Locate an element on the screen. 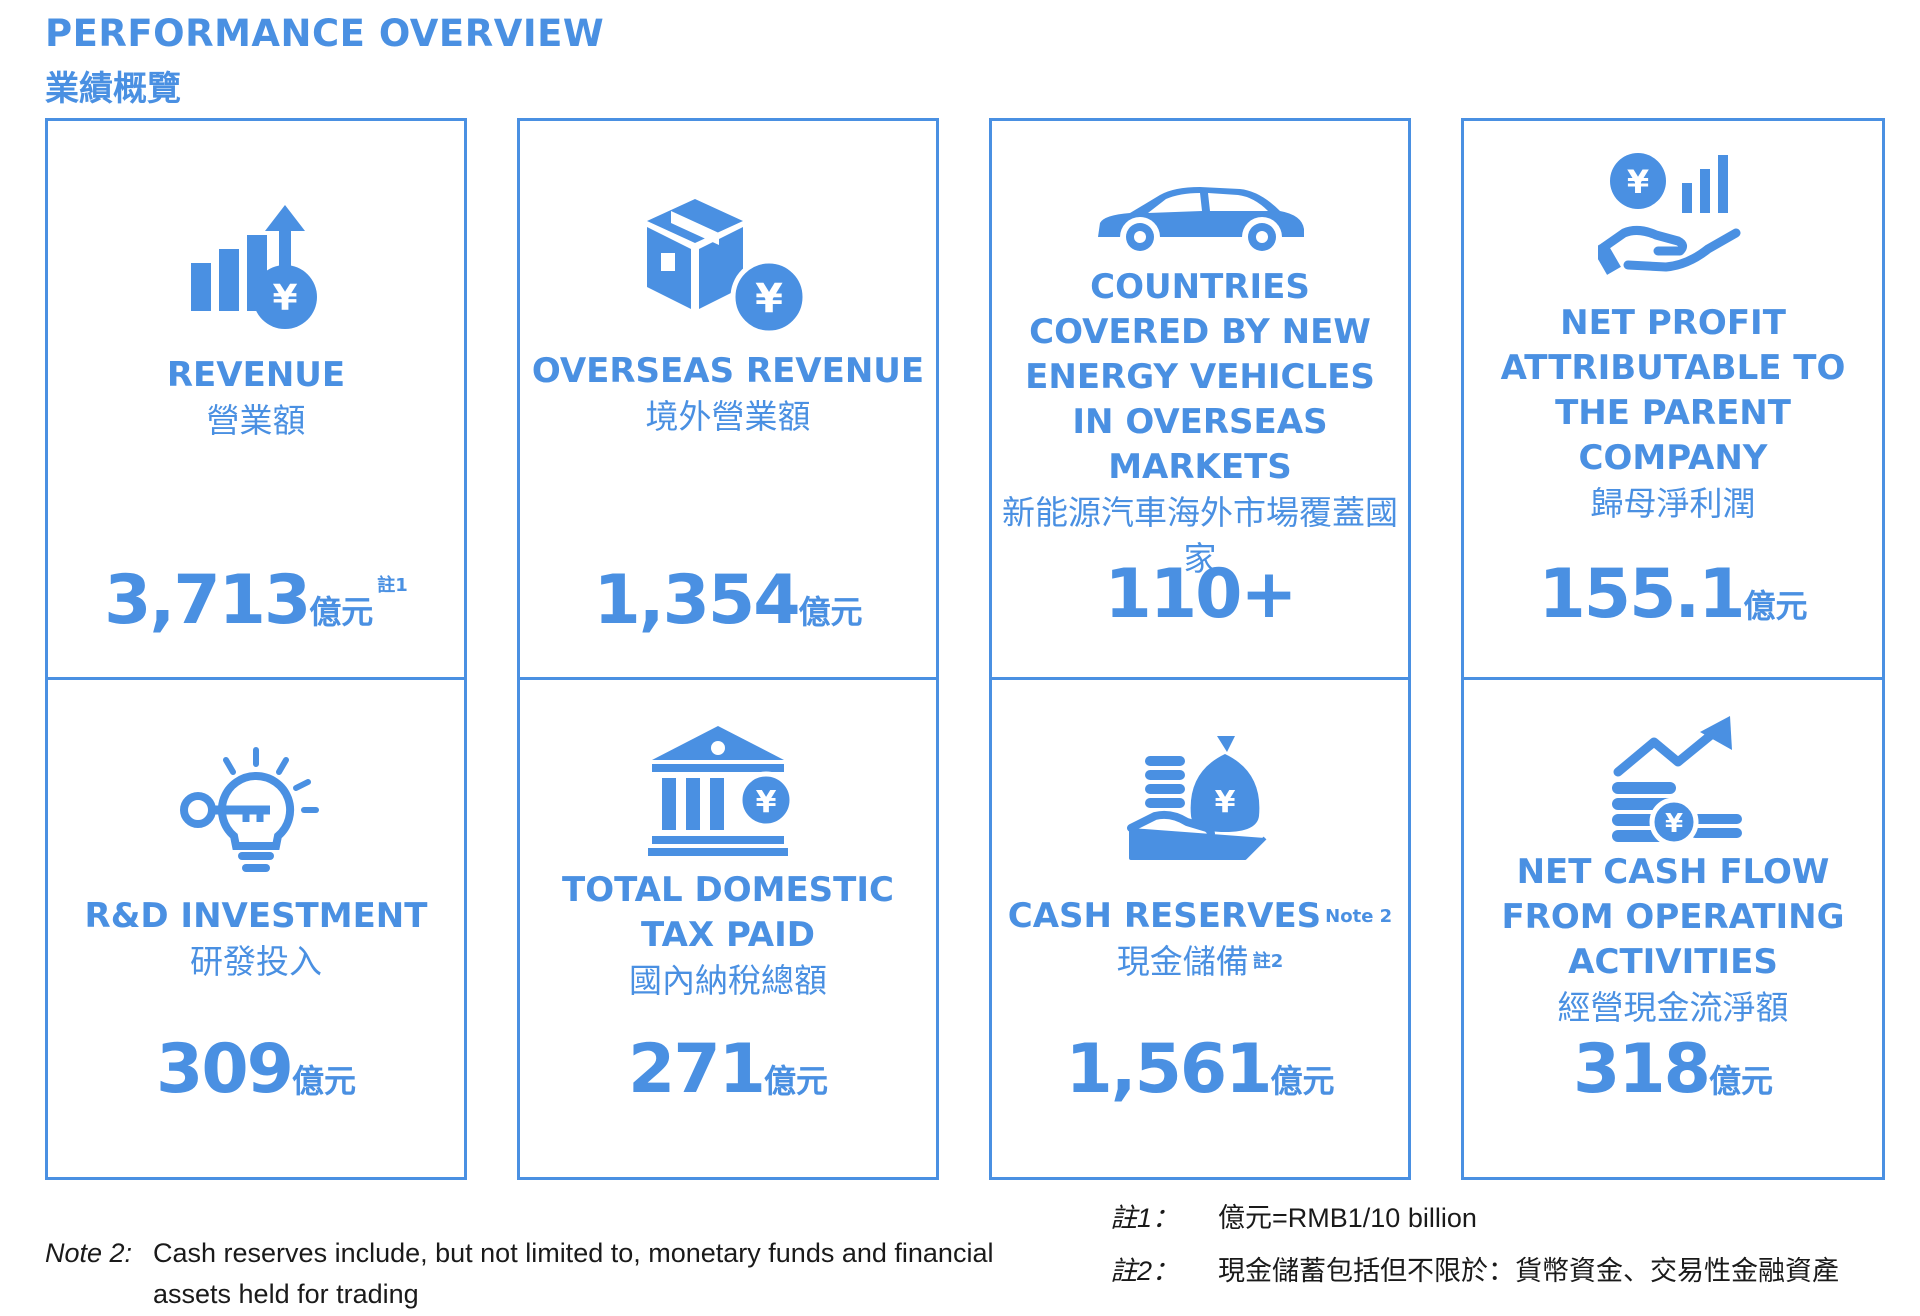  card-revenue: ¥ REVENUE 營業額 3,713億元註1 is located at coordinates (256, 399).